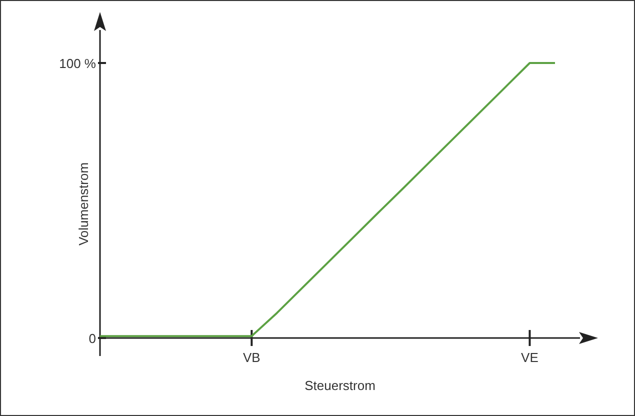 This screenshot has width=635, height=416. I want to click on y-axis-title: Volumenstrom, so click(83, 204).